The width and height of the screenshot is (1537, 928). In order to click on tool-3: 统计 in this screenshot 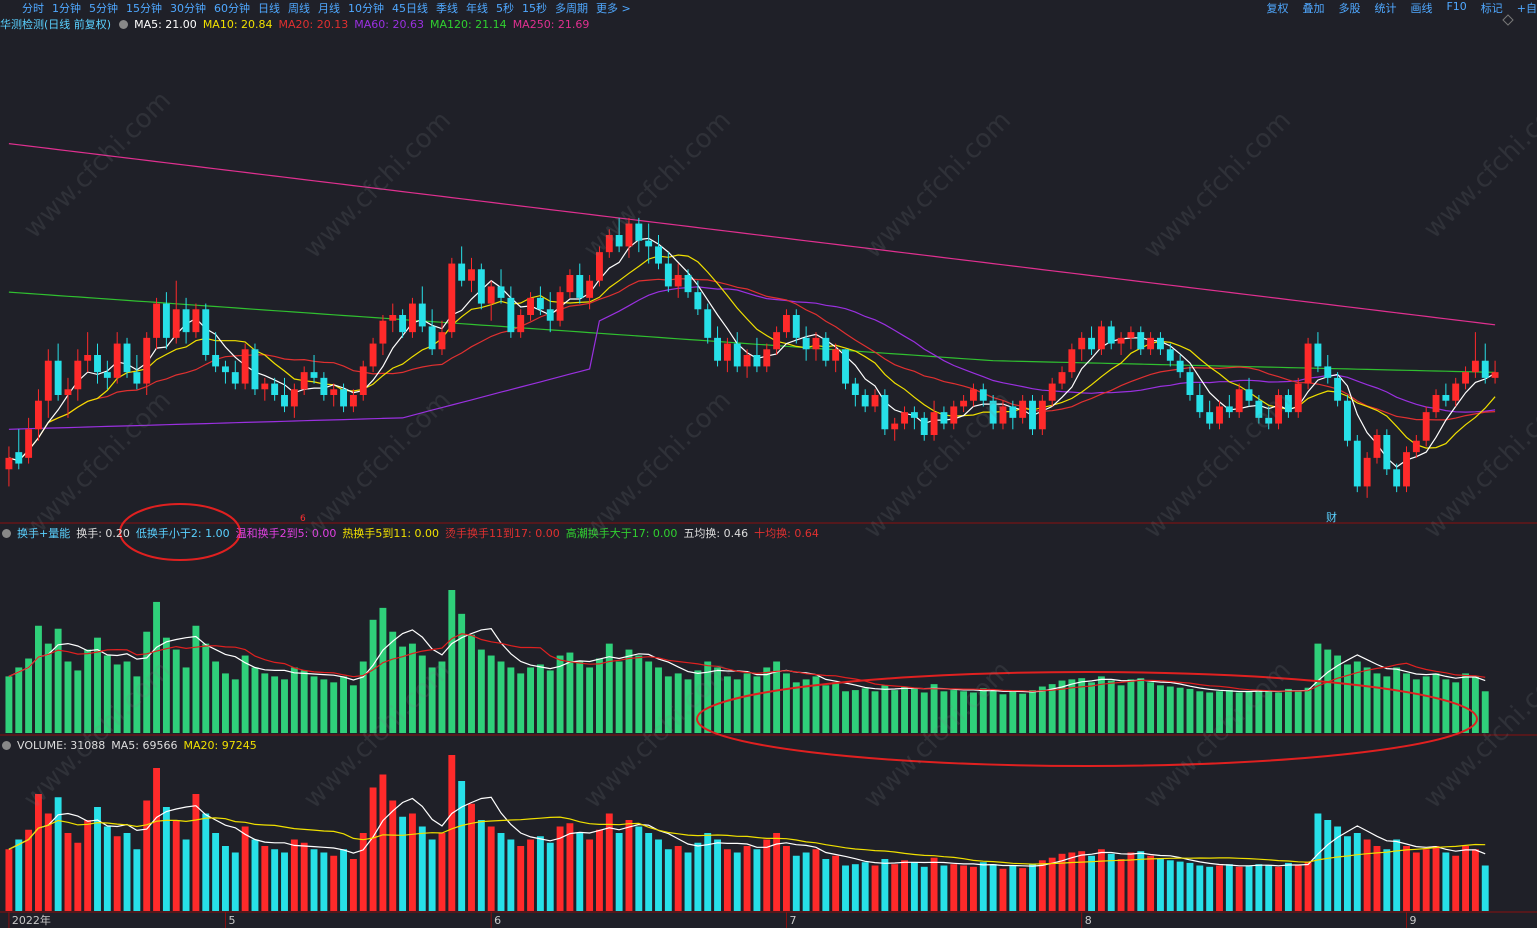, I will do `click(1385, 8)`.